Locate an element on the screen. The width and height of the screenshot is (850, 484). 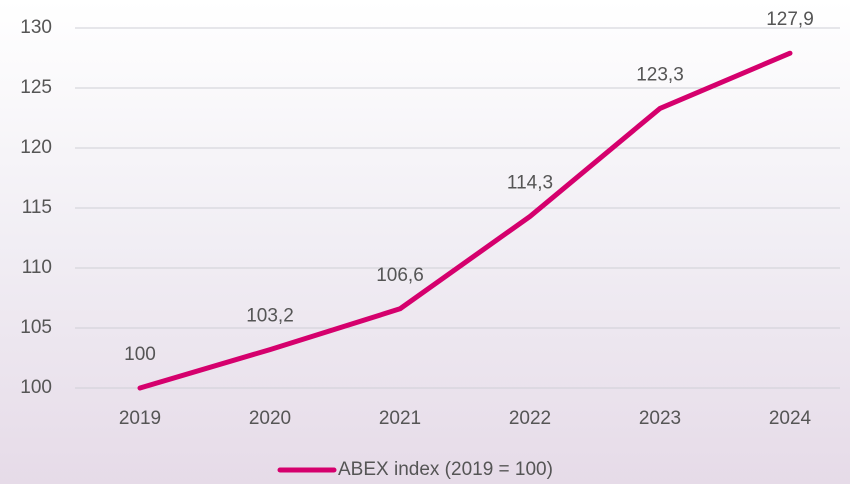
data-label: 114,3 is located at coordinates (530, 182).